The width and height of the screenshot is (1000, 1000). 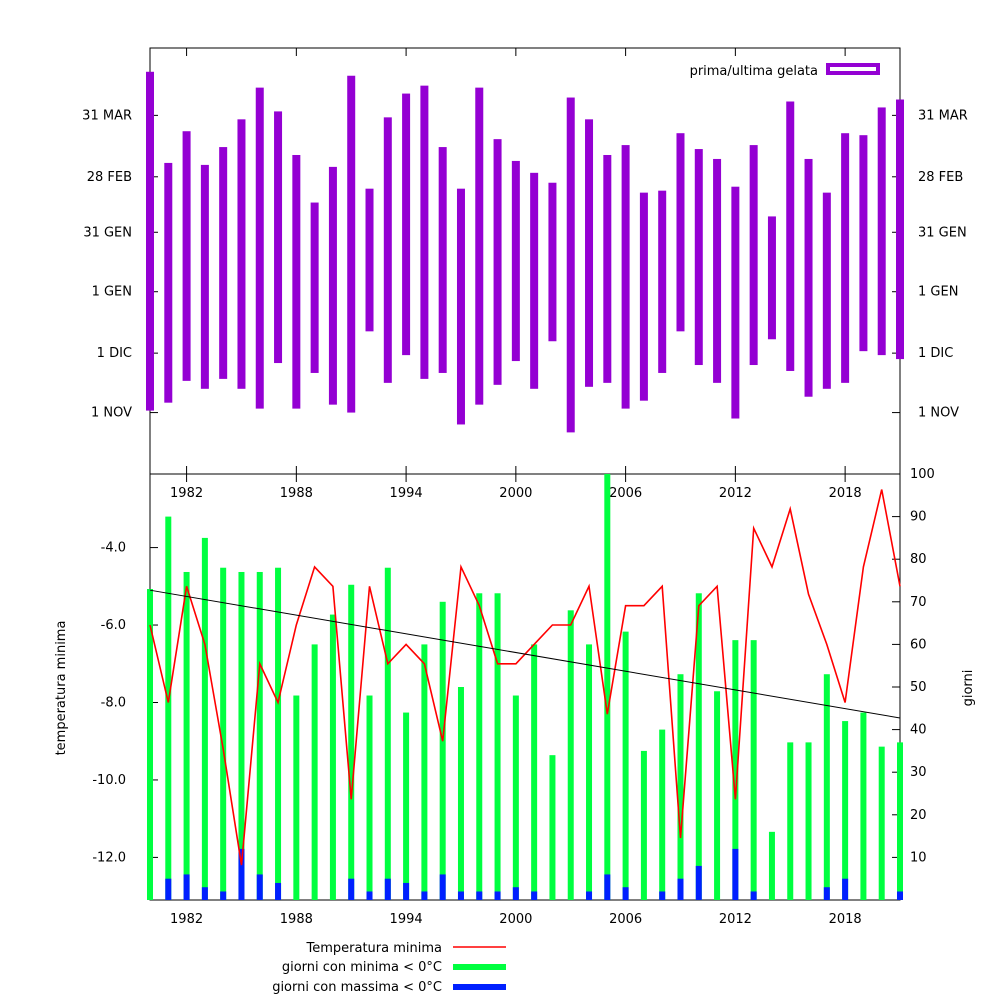 What do you see at coordinates (113, 625) in the screenshot?
I see `y-tick-label: -6.0` at bounding box center [113, 625].